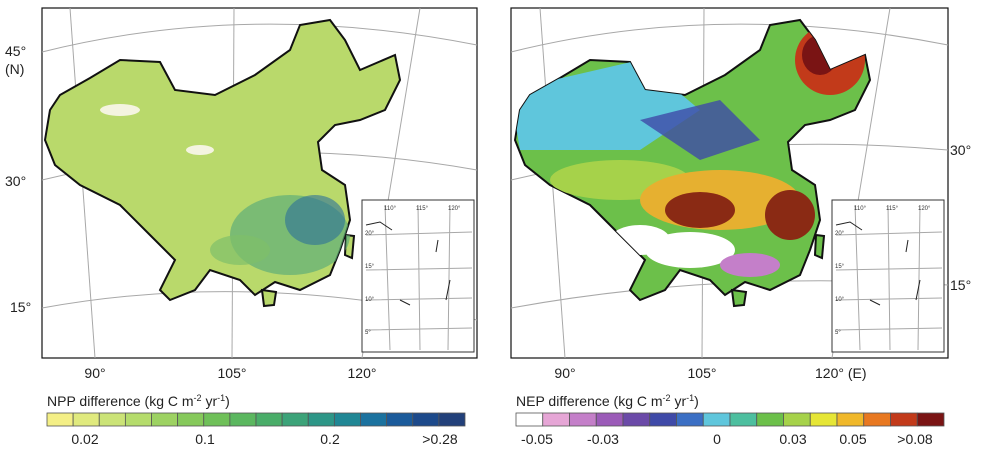 The image size is (981, 450). Describe the element at coordinates (792, 439) in the screenshot. I see `colorbar-label: 0.03` at that location.